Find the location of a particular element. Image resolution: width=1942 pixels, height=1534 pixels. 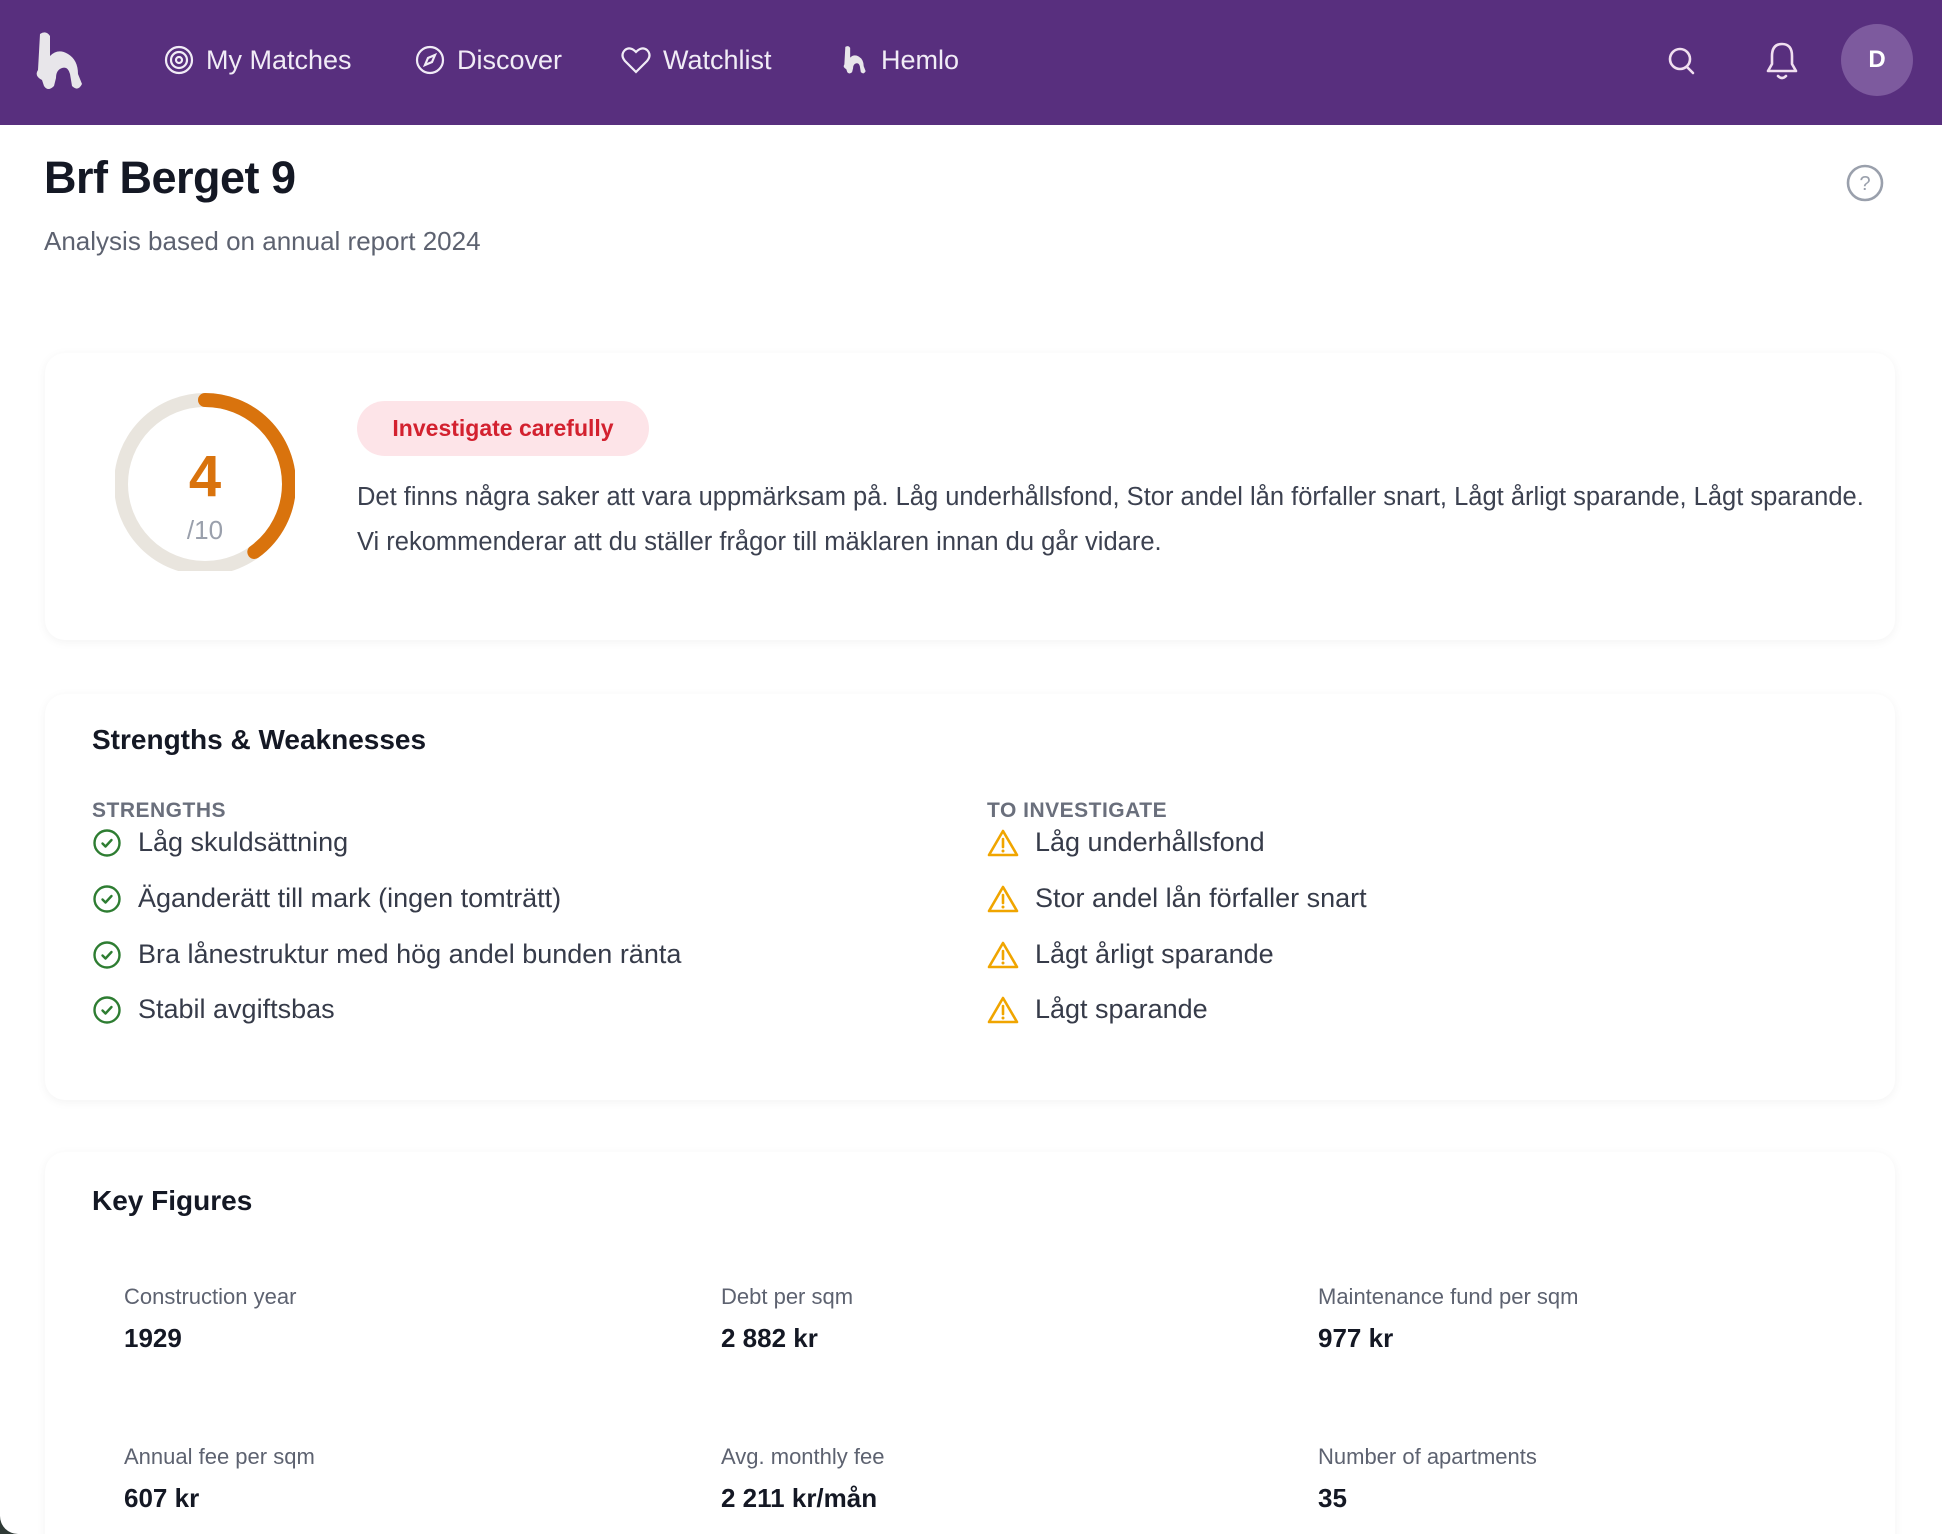

investigate-text: Lågt sparande is located at coordinates (1121, 1009).